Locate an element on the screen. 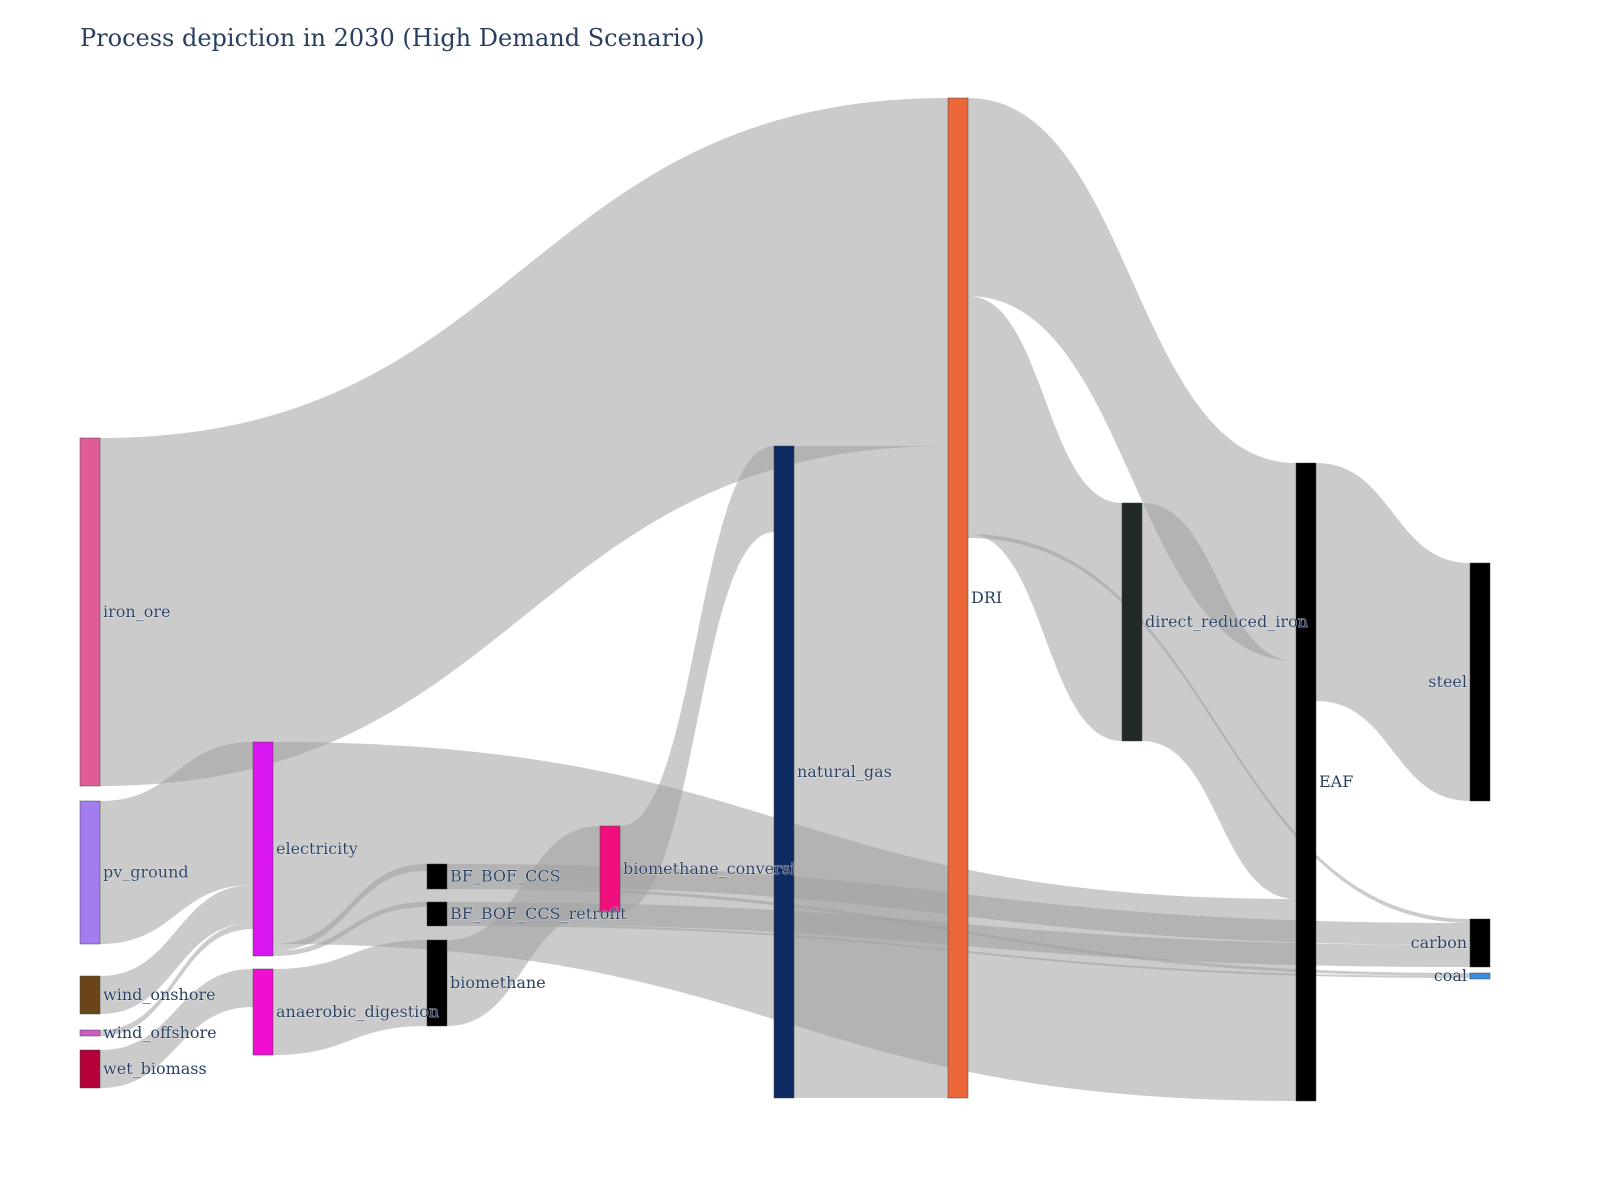 The height and width of the screenshot is (1200, 1600). node-wind_offshore is located at coordinates (90, 1033).